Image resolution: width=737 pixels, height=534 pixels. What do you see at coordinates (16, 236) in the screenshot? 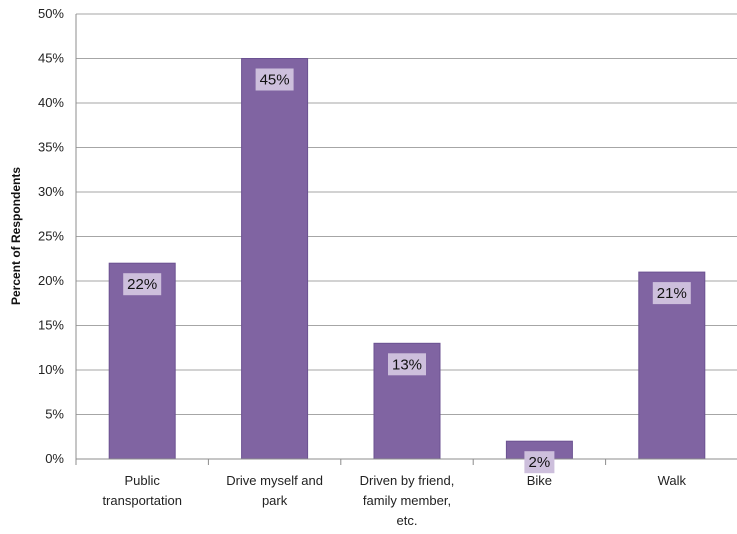
I see `y-axis-label: Percent of Respondents` at bounding box center [16, 236].